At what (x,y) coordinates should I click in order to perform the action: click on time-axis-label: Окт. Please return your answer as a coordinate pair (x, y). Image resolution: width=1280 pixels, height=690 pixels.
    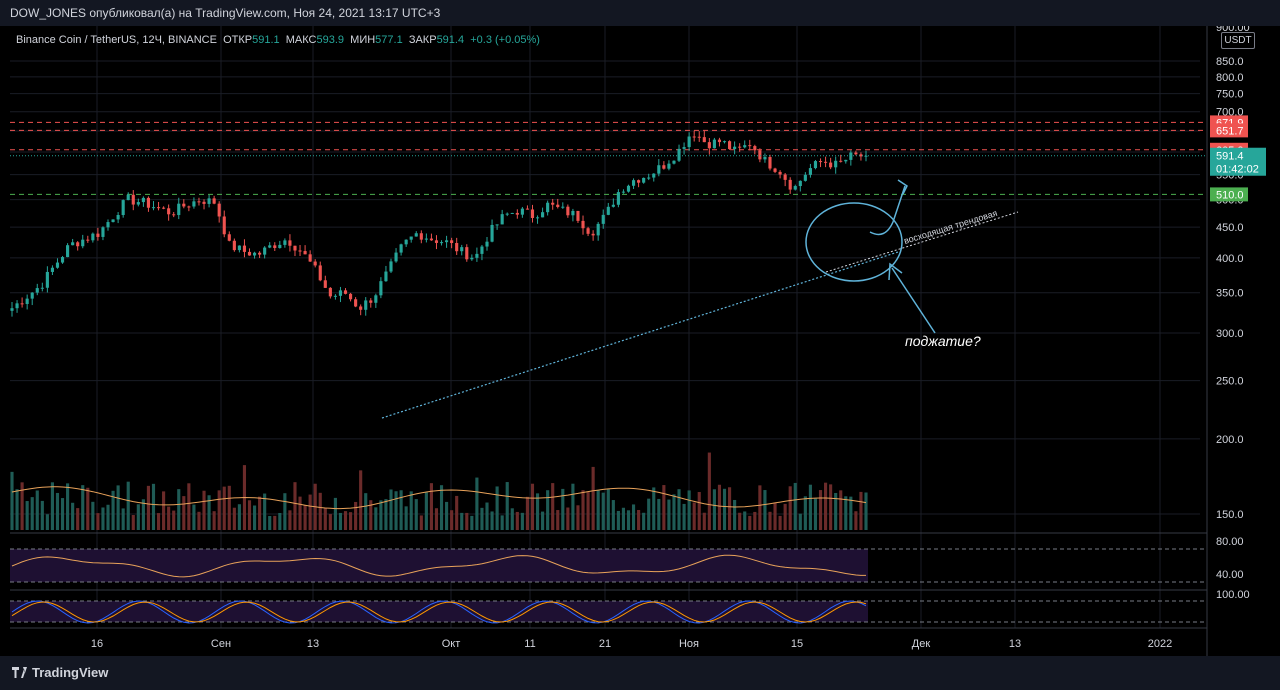
    Looking at the image, I should click on (451, 644).